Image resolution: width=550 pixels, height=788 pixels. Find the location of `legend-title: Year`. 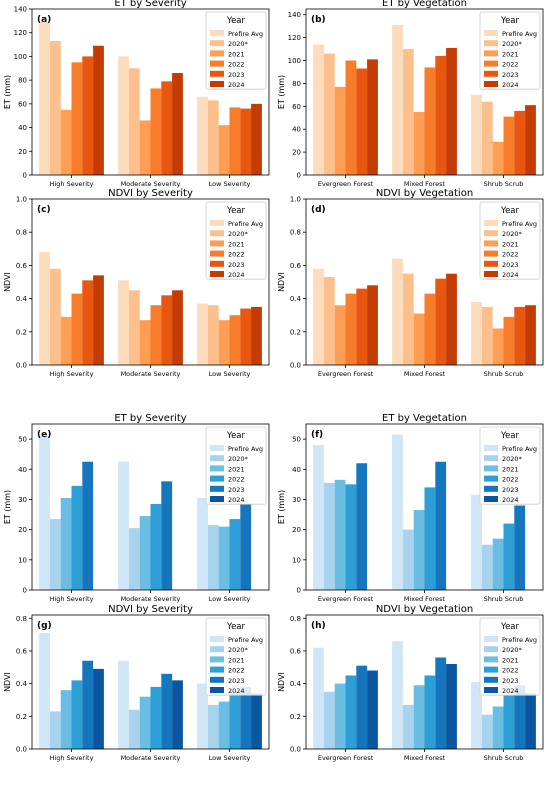

legend-title: Year is located at coordinates (510, 627).